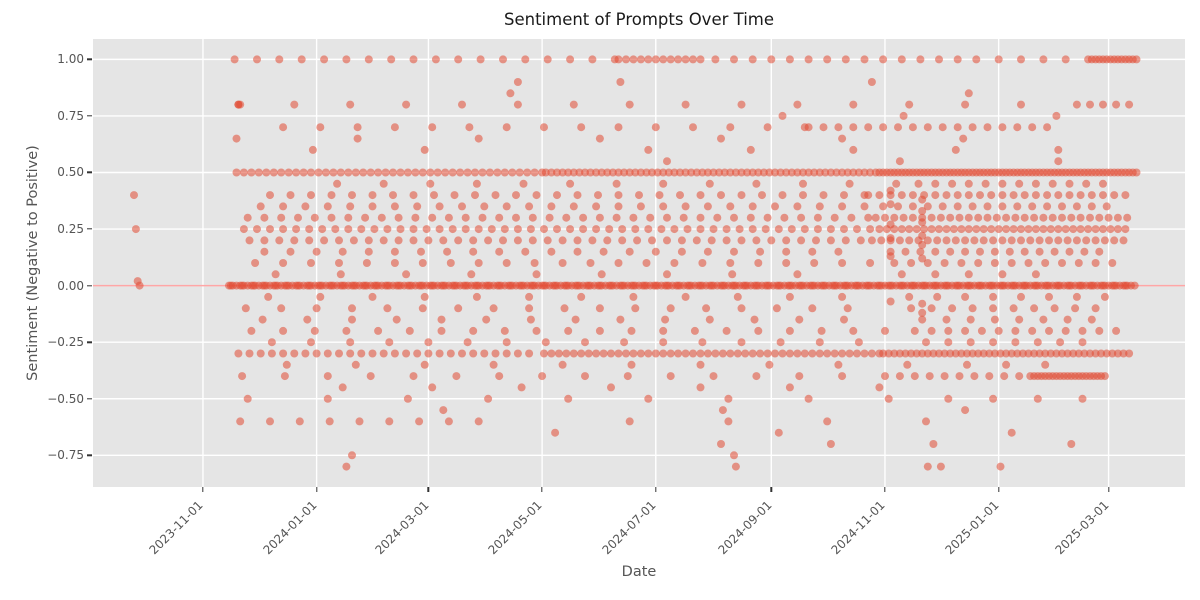 This screenshot has height=600, width=1200. What do you see at coordinates (89, 59) in the screenshot?
I see `y-tick-mark` at bounding box center [89, 59].